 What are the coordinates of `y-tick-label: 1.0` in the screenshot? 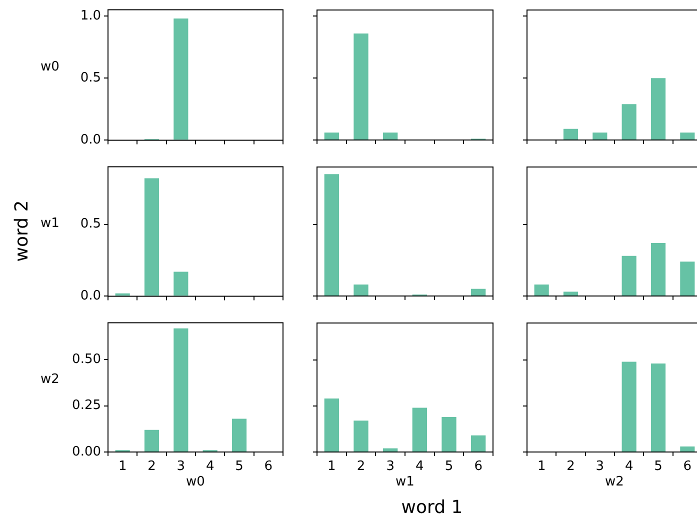 It's located at (90, 16).